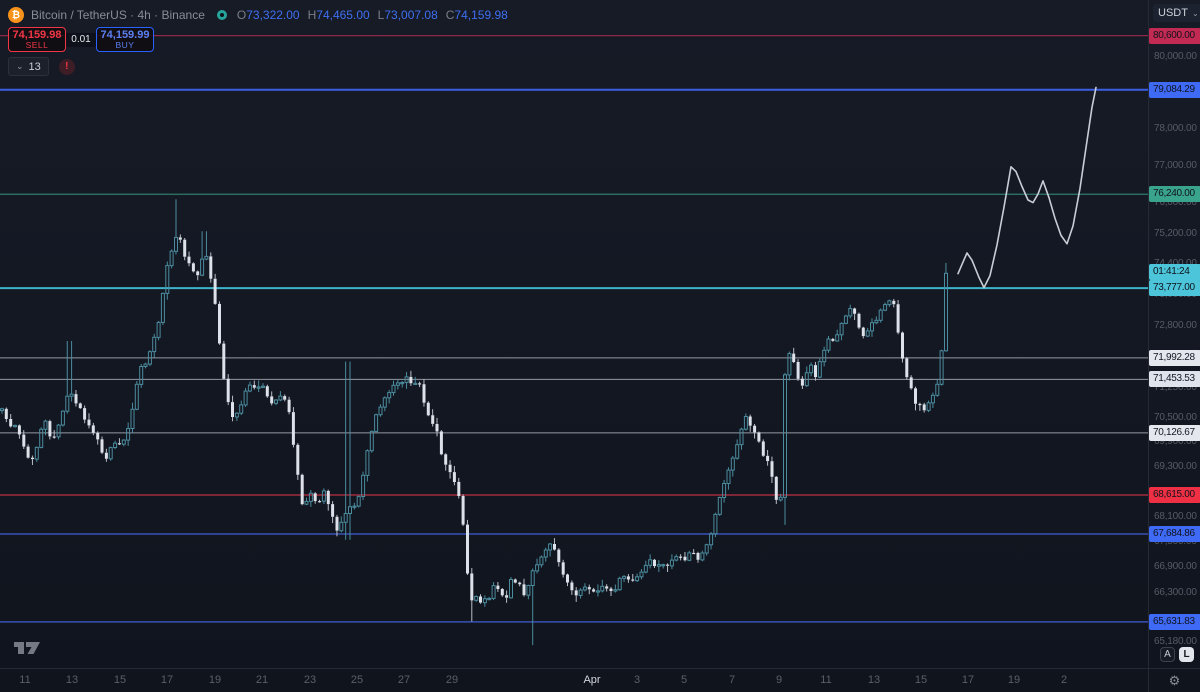  What do you see at coordinates (411, 15) in the screenshot?
I see `low-value: 73,007.08` at bounding box center [411, 15].